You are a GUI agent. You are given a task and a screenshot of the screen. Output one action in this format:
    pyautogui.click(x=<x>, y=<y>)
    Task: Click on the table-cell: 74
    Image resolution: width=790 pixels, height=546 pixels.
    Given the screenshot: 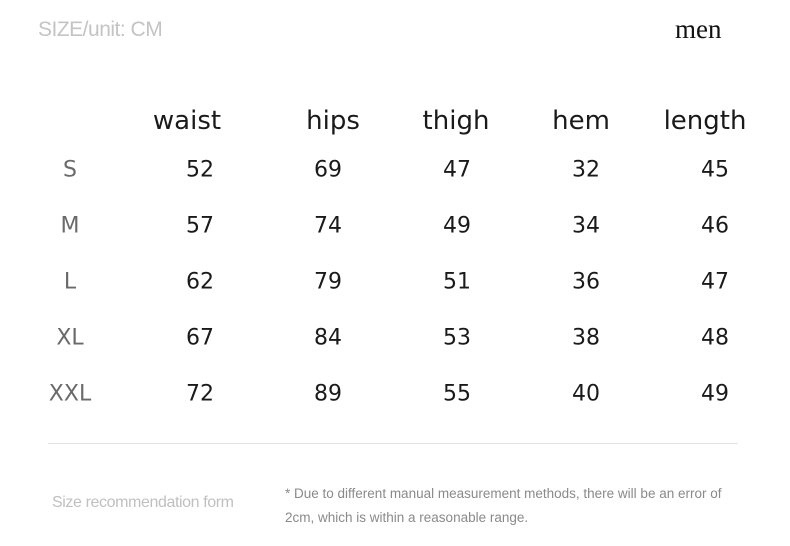 What is the action you would take?
    pyautogui.click(x=328, y=226)
    